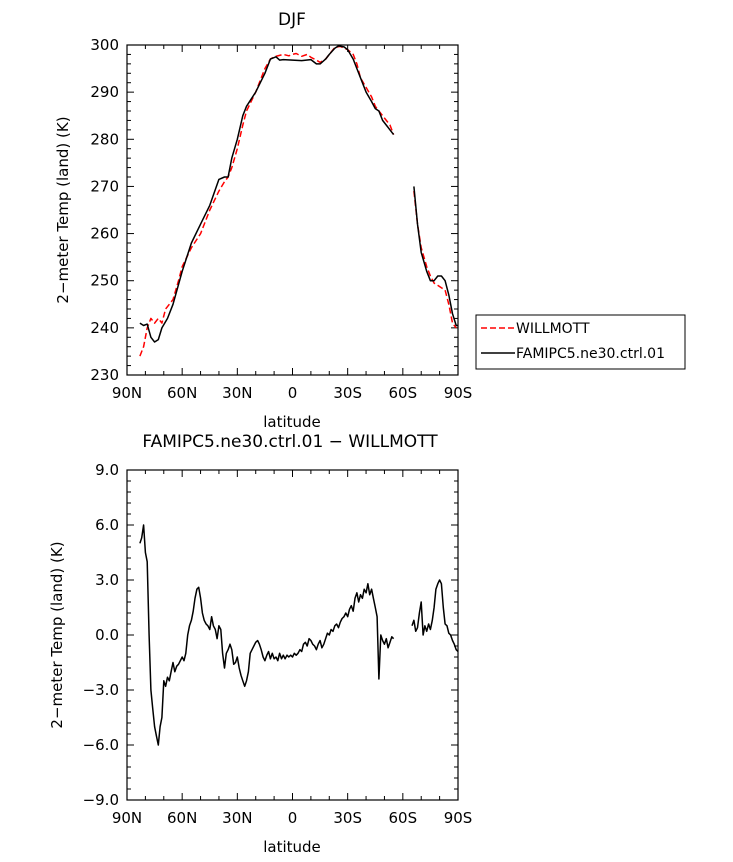 Image resolution: width=733 pixels, height=862 pixels. I want to click on top-x-tick-label: 60S, so click(403, 393).